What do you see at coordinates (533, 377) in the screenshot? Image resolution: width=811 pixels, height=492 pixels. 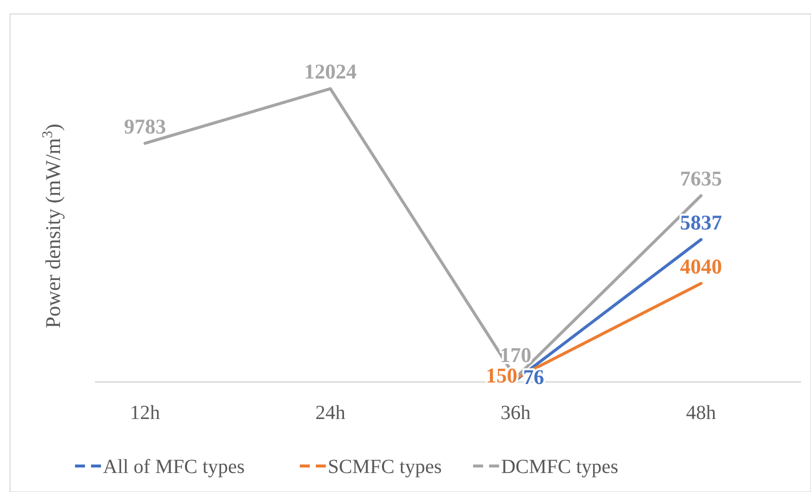 I see `data-label: 76` at bounding box center [533, 377].